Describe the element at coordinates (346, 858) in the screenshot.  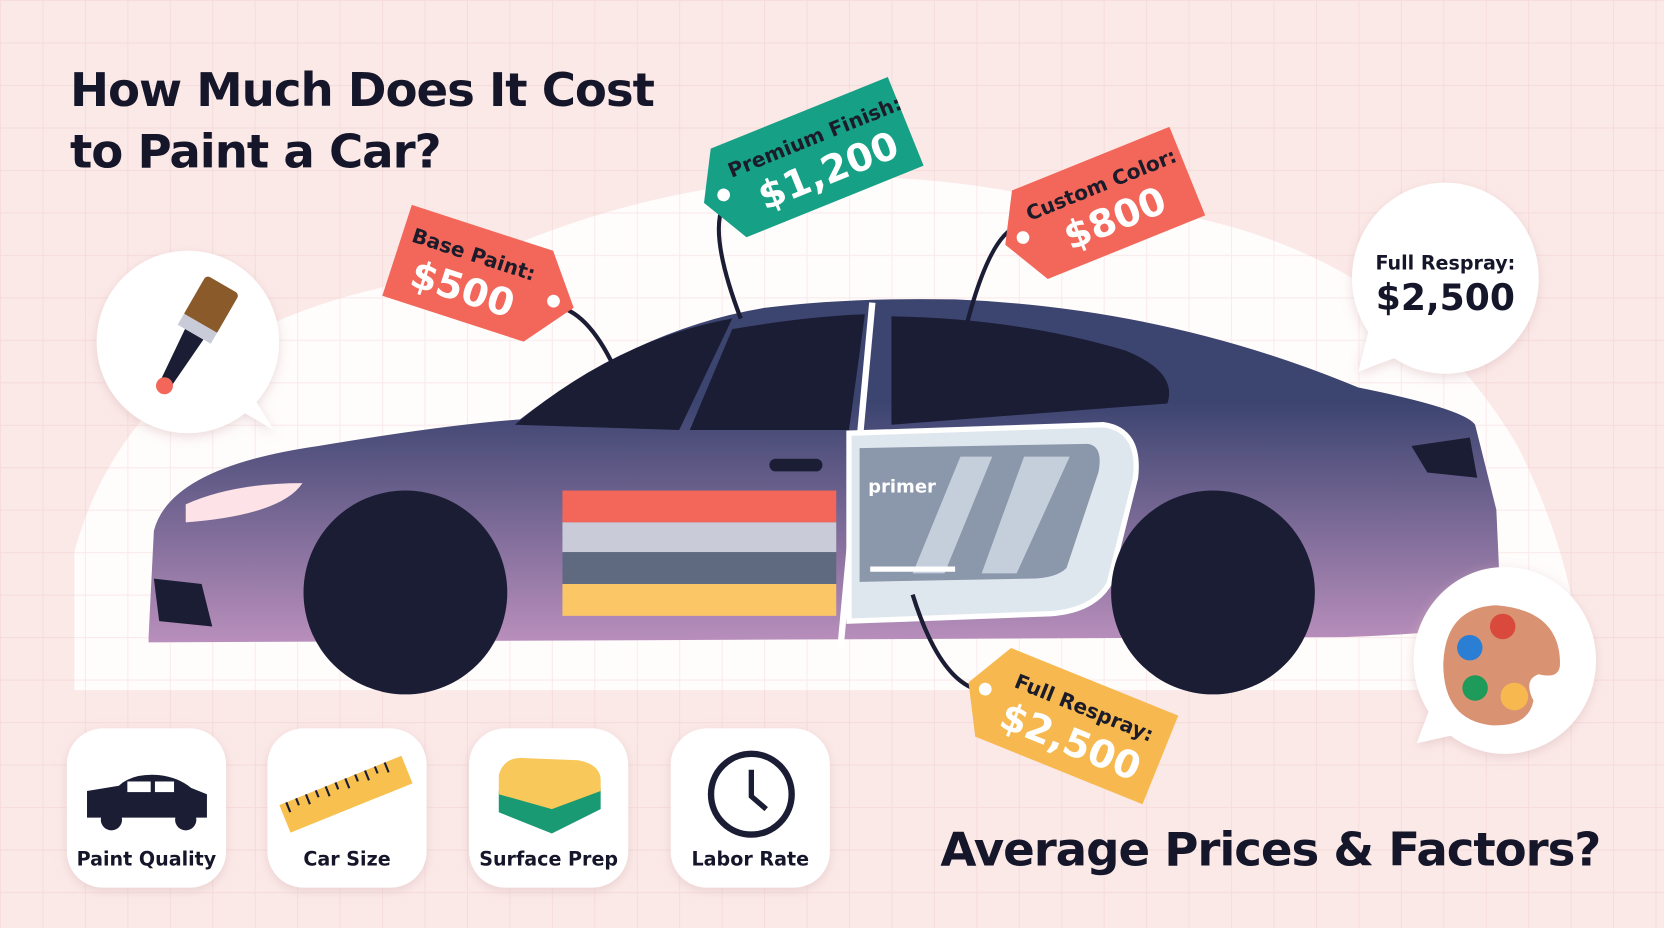
I see `svg-text: Car Size` at that location.